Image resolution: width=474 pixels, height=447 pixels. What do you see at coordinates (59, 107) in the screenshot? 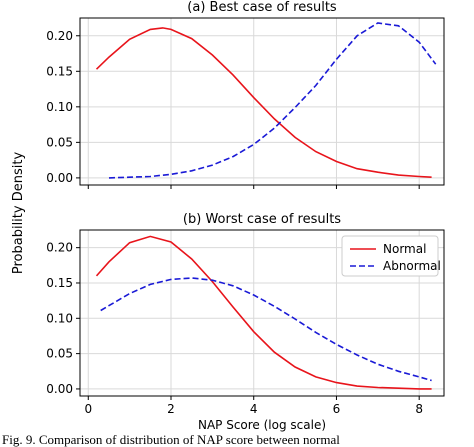
I see `panel-a-y-tick-label: 0.10` at bounding box center [59, 107].